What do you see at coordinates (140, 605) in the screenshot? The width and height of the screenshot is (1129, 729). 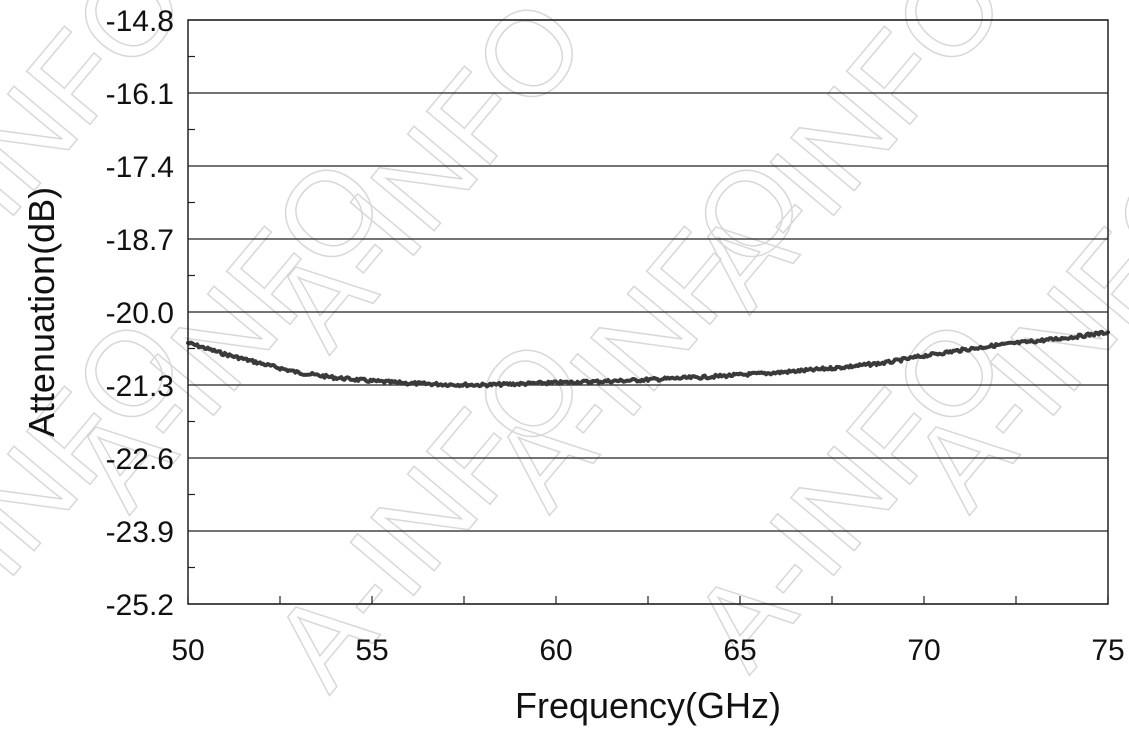 I see `y-tick-label: -25.2` at bounding box center [140, 605].